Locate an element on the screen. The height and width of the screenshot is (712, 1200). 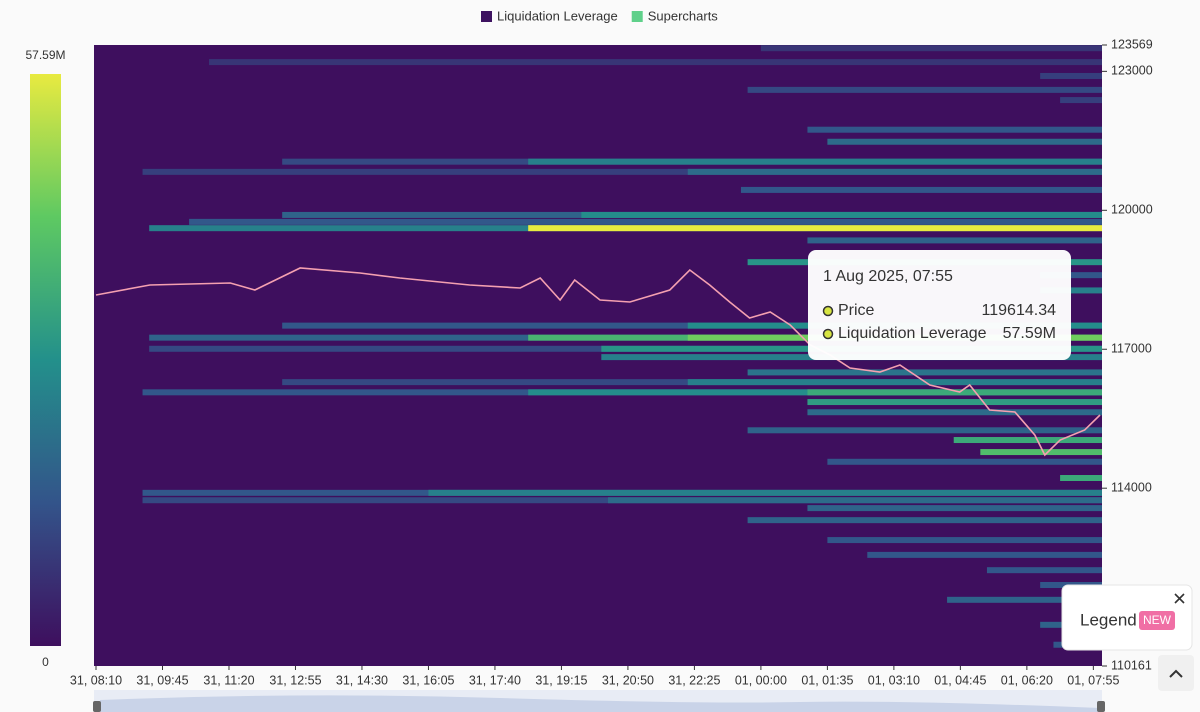
y-tick-label: 120000 is located at coordinates (1132, 210).